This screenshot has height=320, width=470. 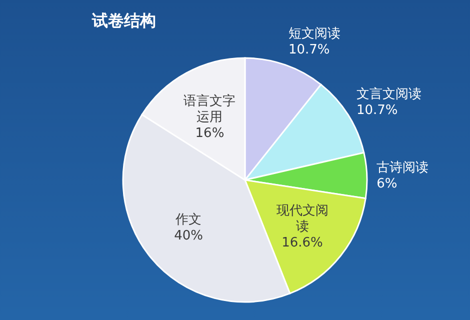 I want to click on data-label: 6%, so click(x=387, y=184).